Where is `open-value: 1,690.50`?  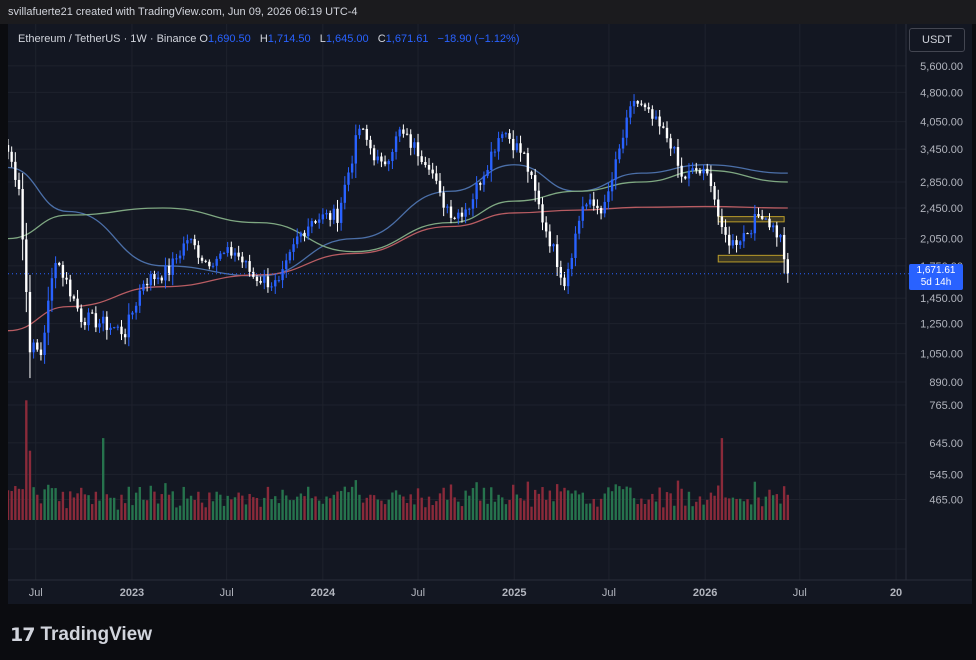
open-value: 1,690.50 is located at coordinates (229, 39).